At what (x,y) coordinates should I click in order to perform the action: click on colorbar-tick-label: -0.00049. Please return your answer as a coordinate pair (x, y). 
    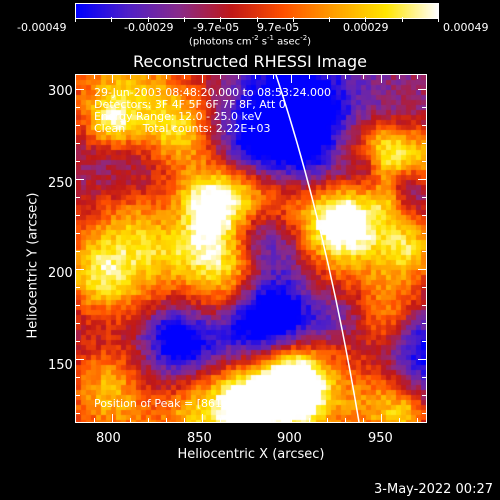
    Looking at the image, I should click on (42, 27).